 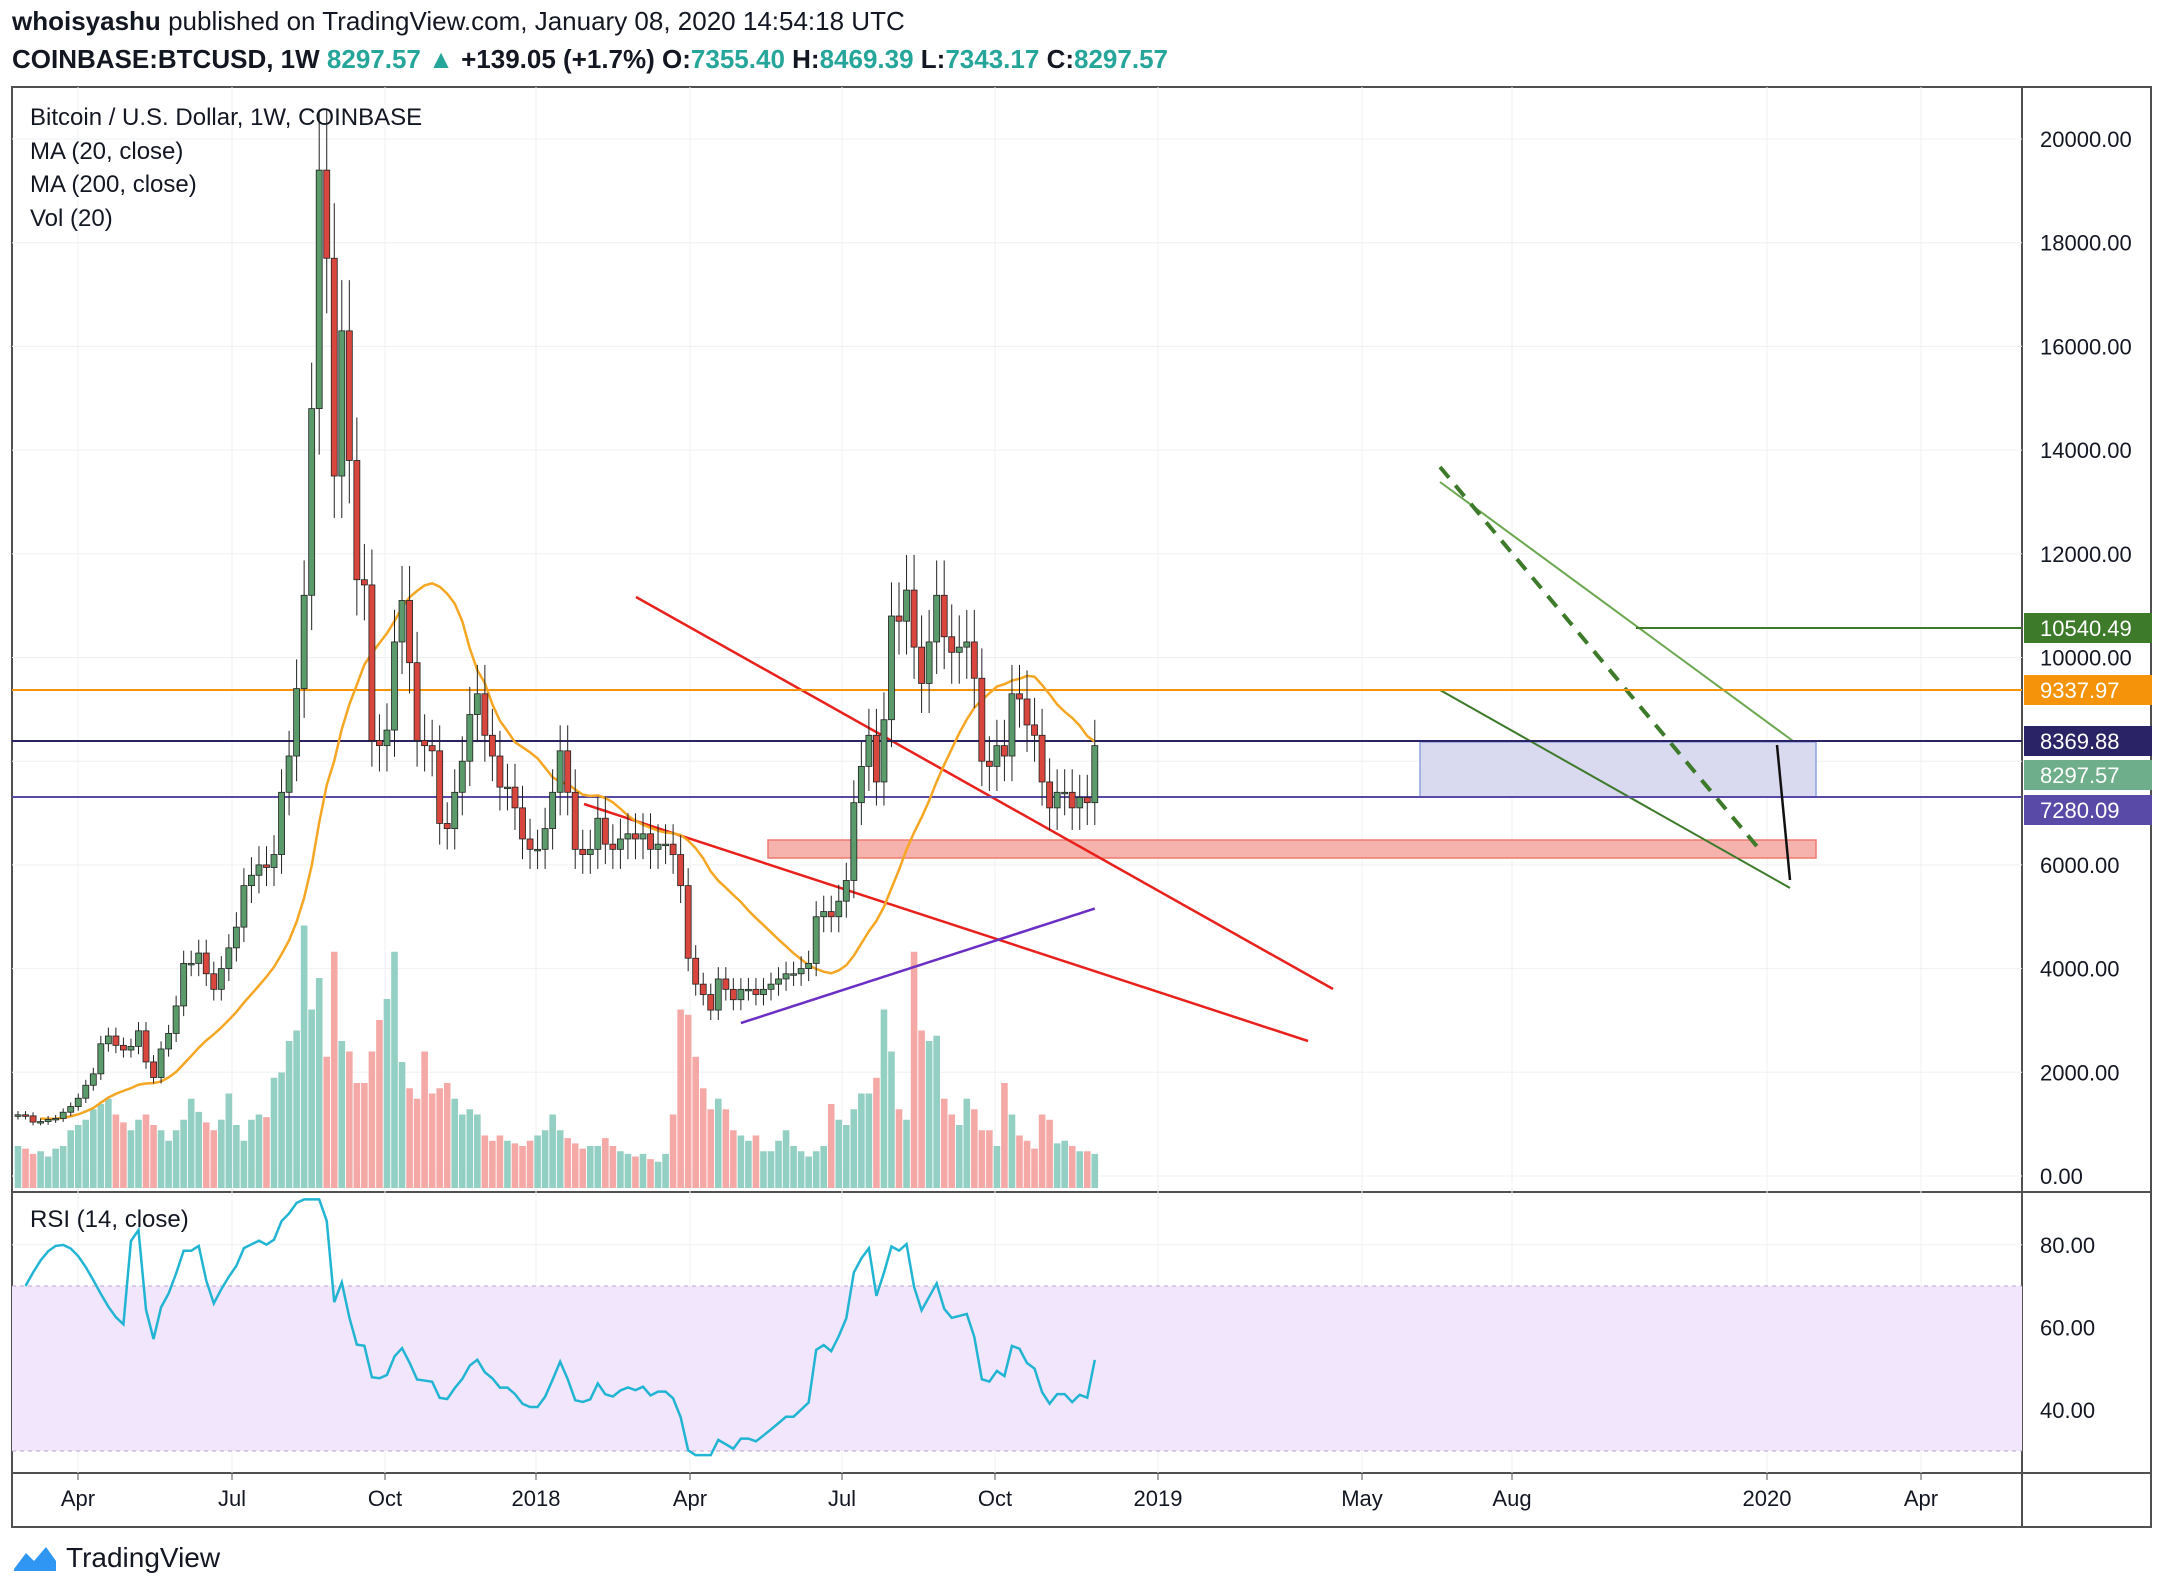 What do you see at coordinates (992, 59) in the screenshot?
I see `low-value: 7343.17` at bounding box center [992, 59].